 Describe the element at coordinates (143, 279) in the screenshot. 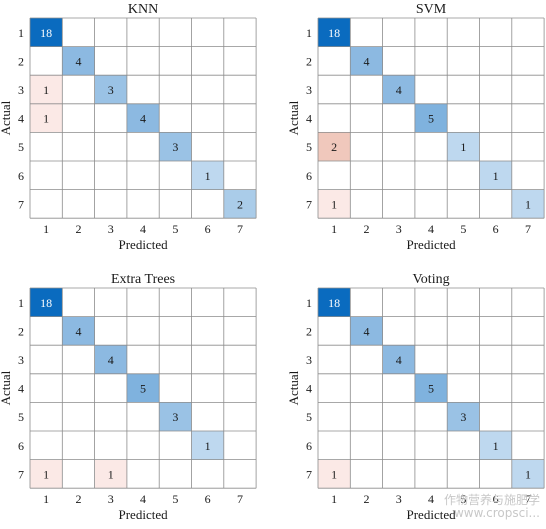

I see `chart-title: Extra Trees` at that location.